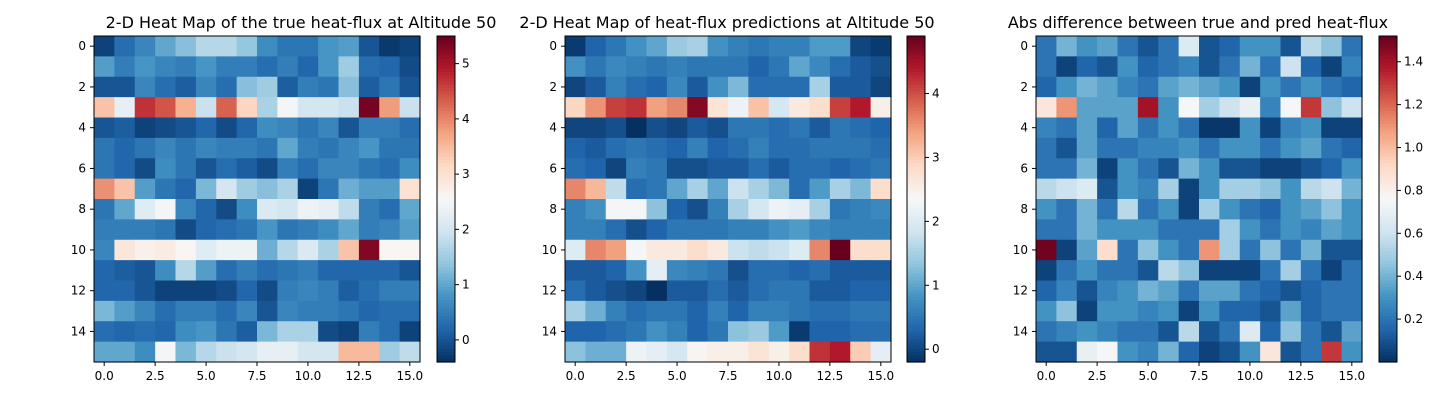 The height and width of the screenshot is (400, 1440). What do you see at coordinates (575, 376) in the screenshot?
I see `x-tick-label: 0.0` at bounding box center [575, 376].